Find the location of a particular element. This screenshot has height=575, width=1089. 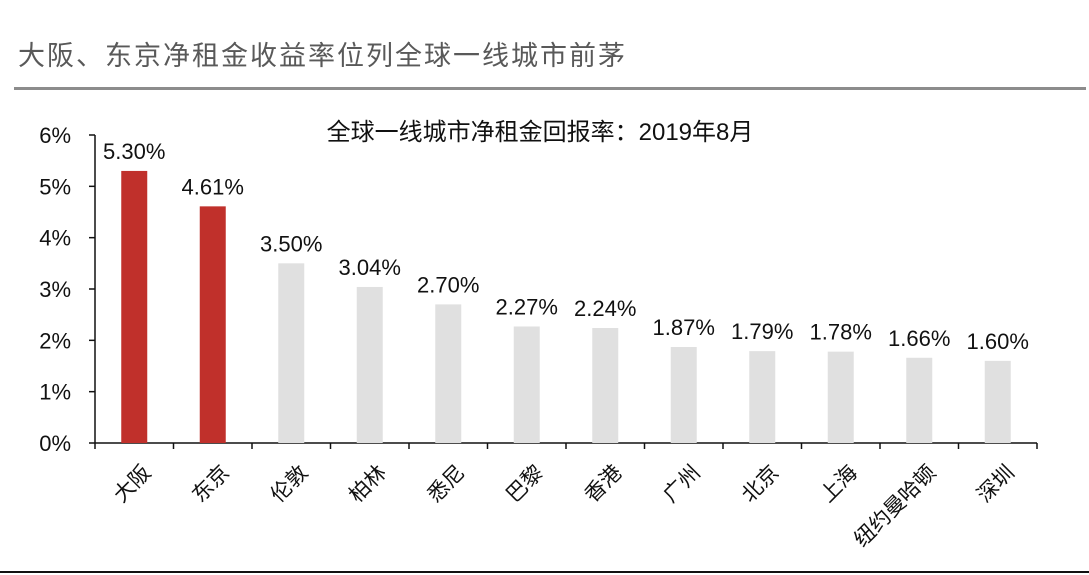

data-label: 1.87% is located at coordinates (684, 327).